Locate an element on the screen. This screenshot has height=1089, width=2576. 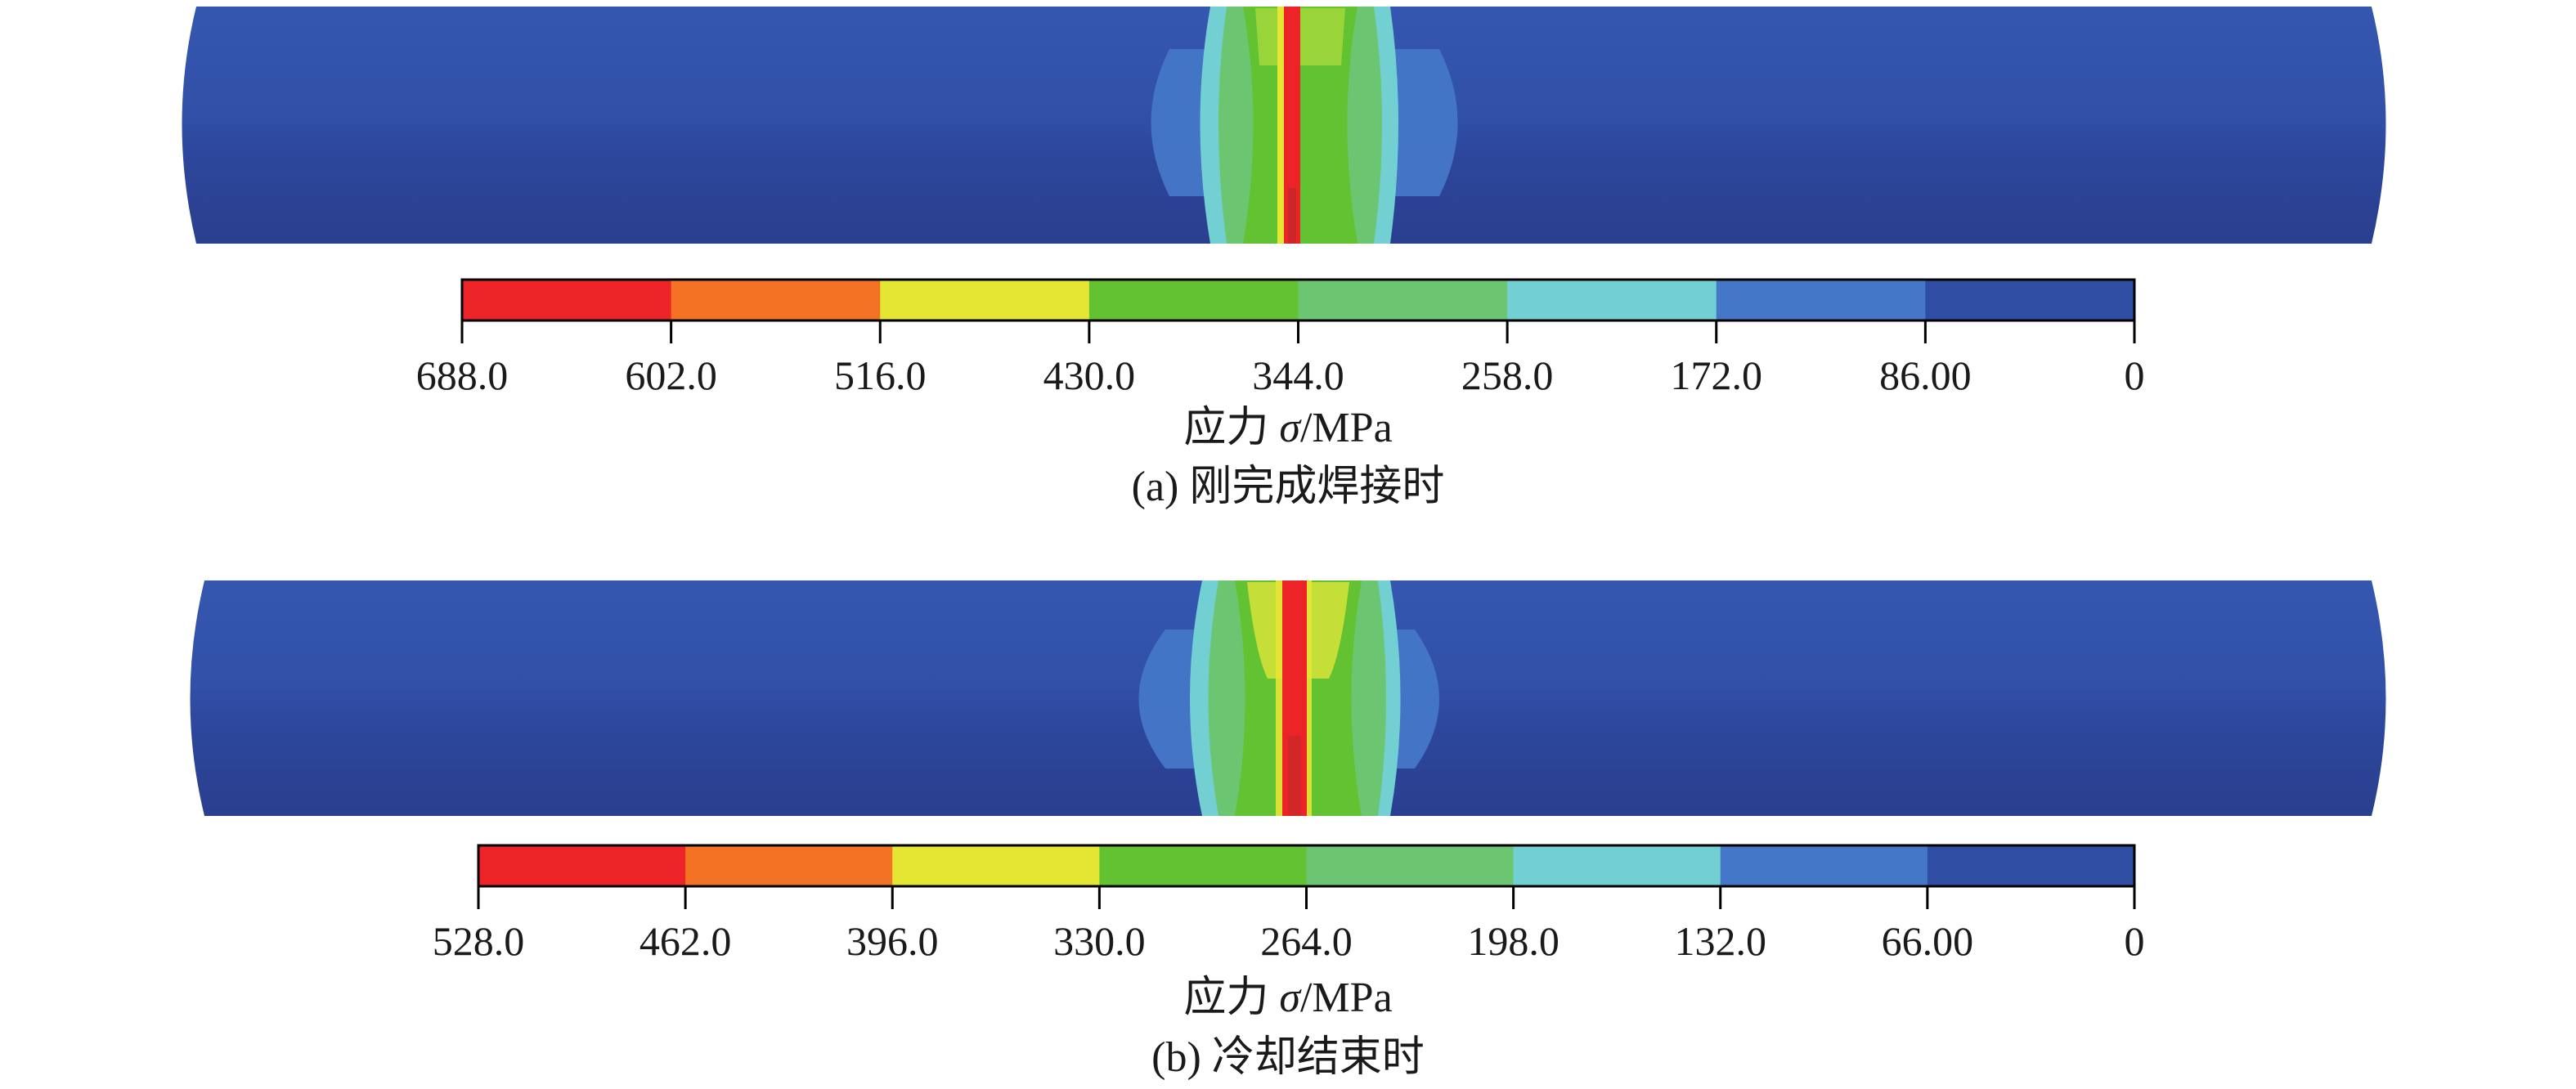
colorbar-tick-label-b-2: 396.0 is located at coordinates (893, 941).